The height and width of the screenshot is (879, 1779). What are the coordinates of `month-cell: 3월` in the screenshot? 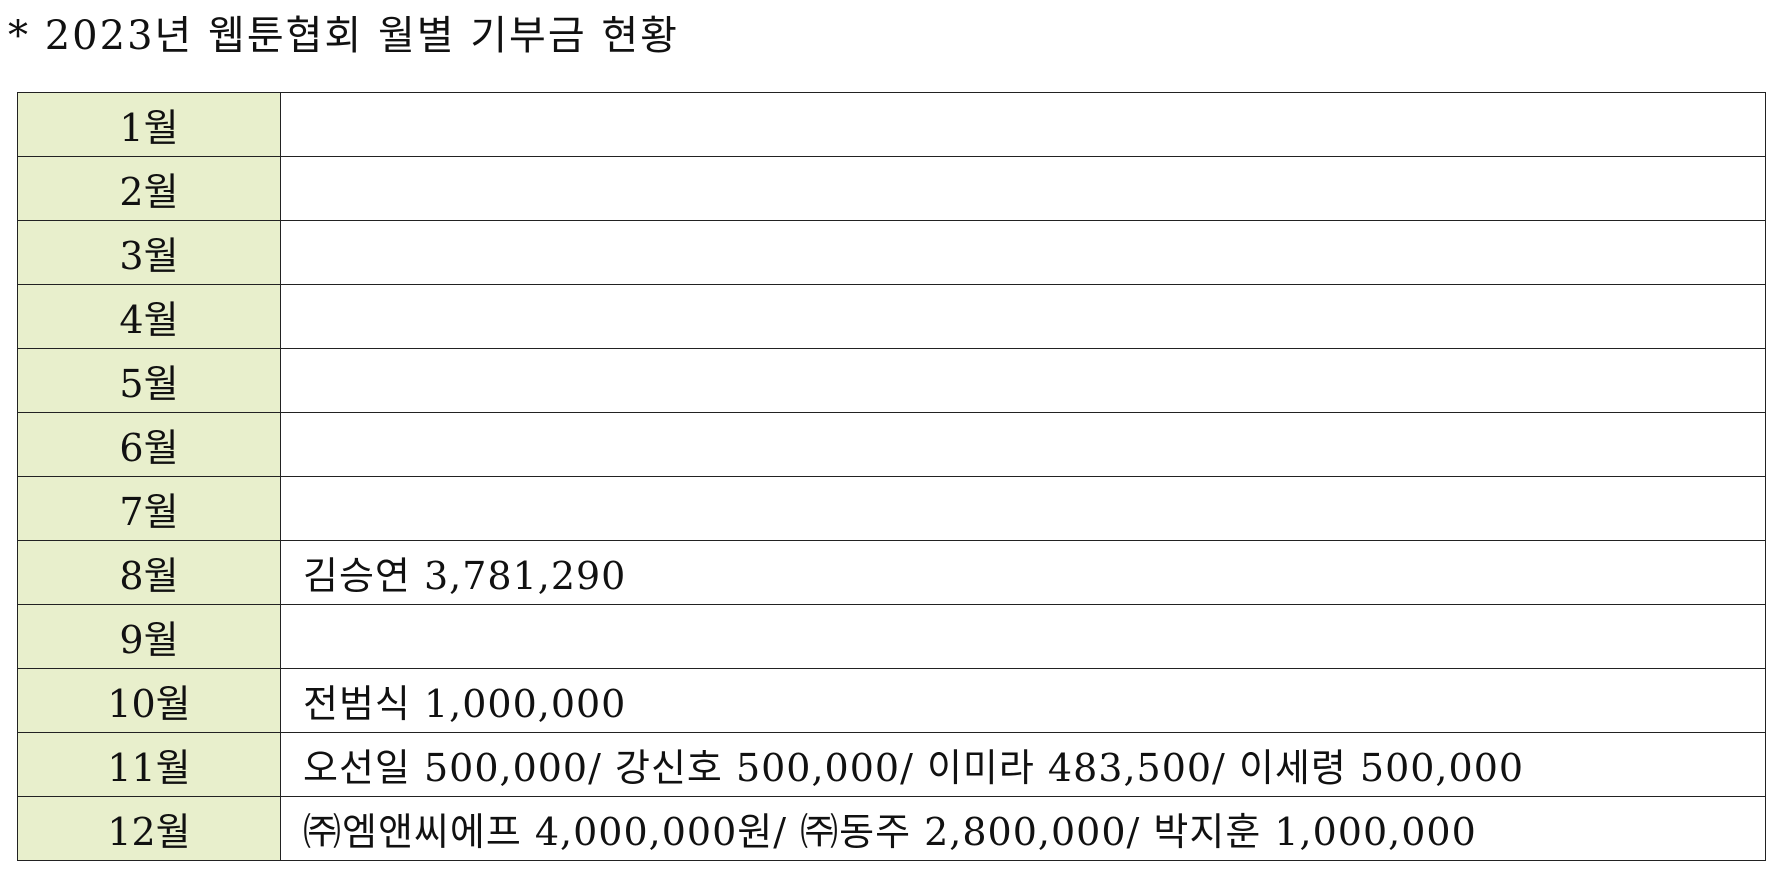 It's located at (149, 252).